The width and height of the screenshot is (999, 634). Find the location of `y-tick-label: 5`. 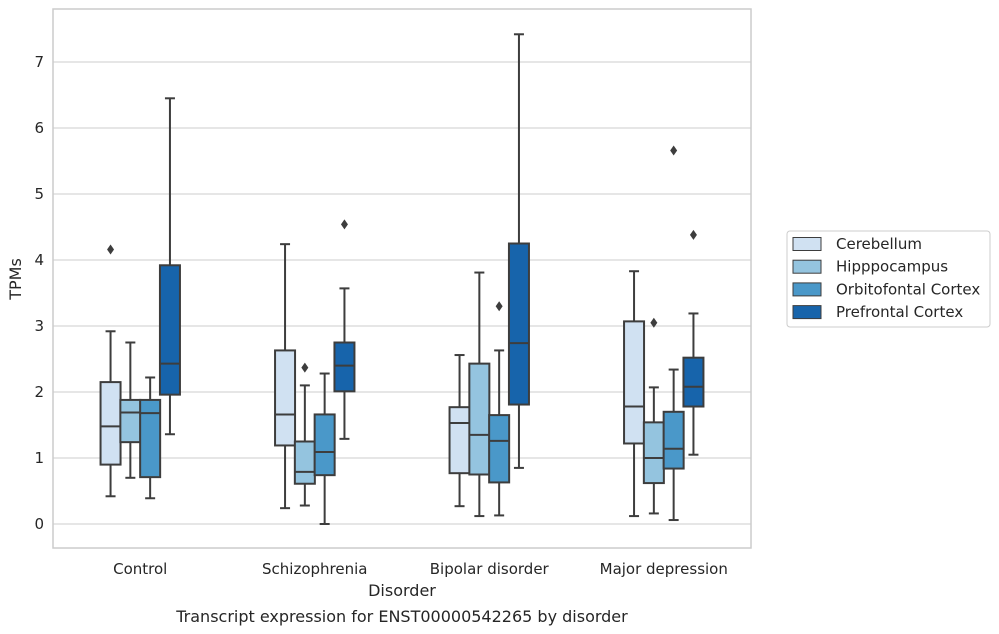

y-tick-label: 5 is located at coordinates (39, 194).